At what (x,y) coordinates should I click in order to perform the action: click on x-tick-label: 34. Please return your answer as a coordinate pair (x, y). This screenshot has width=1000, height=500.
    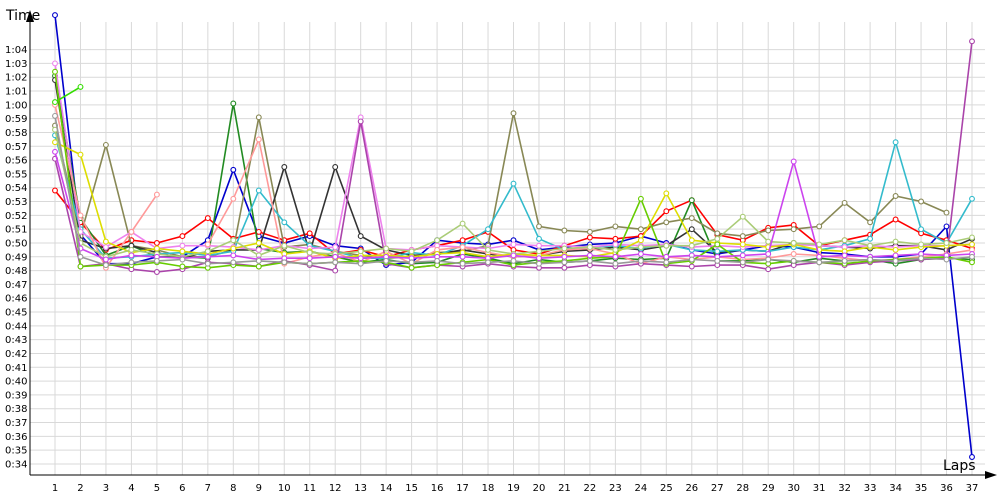
    Looking at the image, I should click on (895, 488).